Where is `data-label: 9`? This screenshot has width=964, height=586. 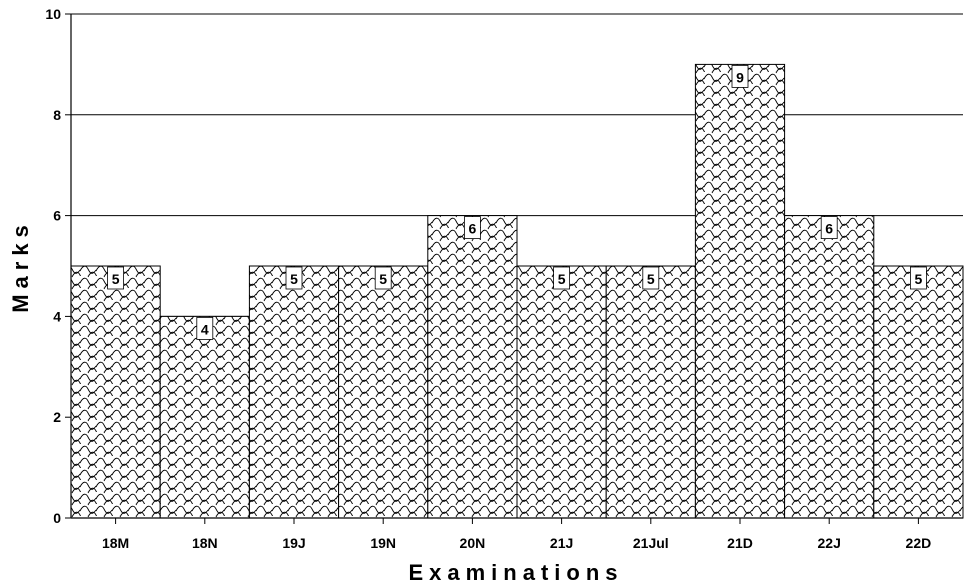 data-label: 9 is located at coordinates (740, 76).